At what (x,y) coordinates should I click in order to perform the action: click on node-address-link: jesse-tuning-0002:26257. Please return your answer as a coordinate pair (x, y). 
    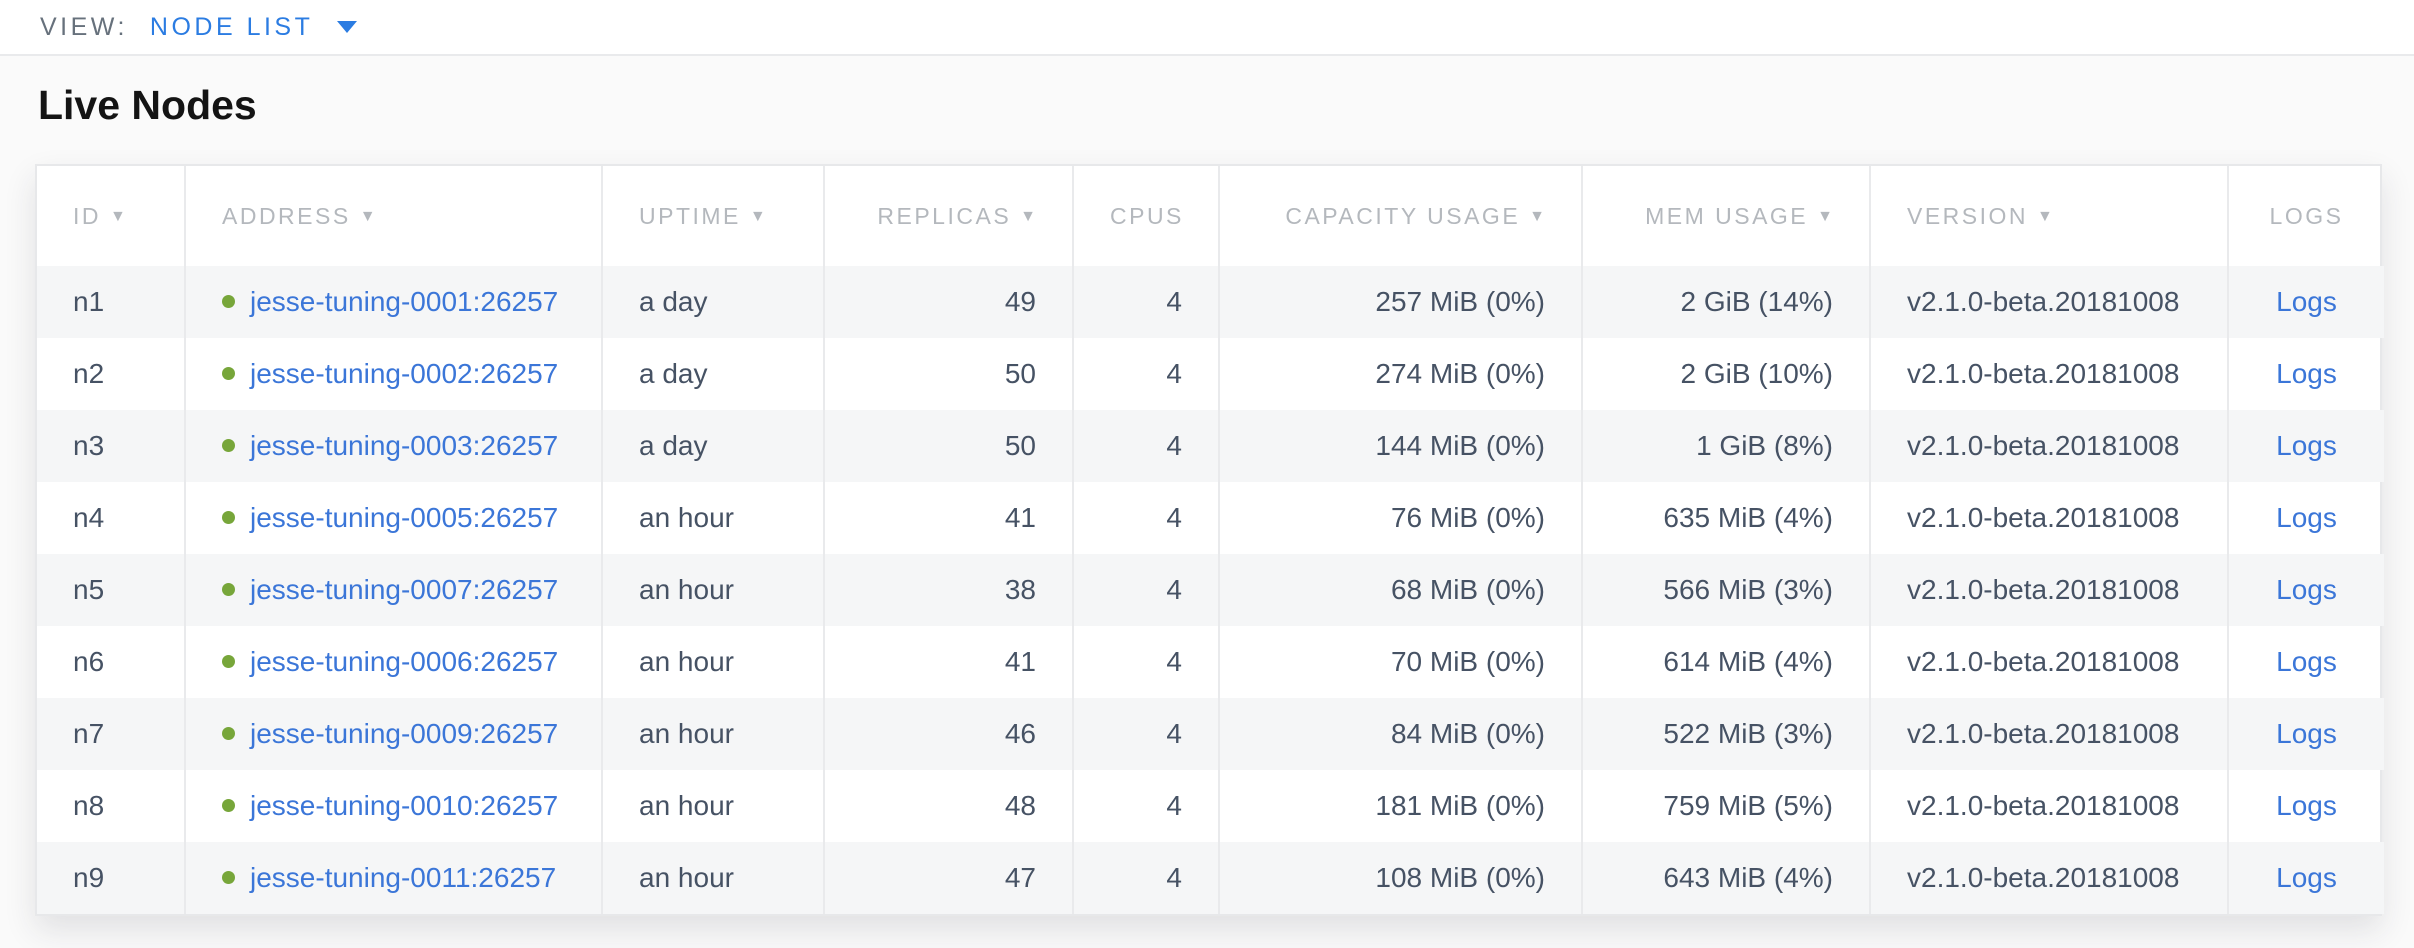
    Looking at the image, I should click on (404, 373).